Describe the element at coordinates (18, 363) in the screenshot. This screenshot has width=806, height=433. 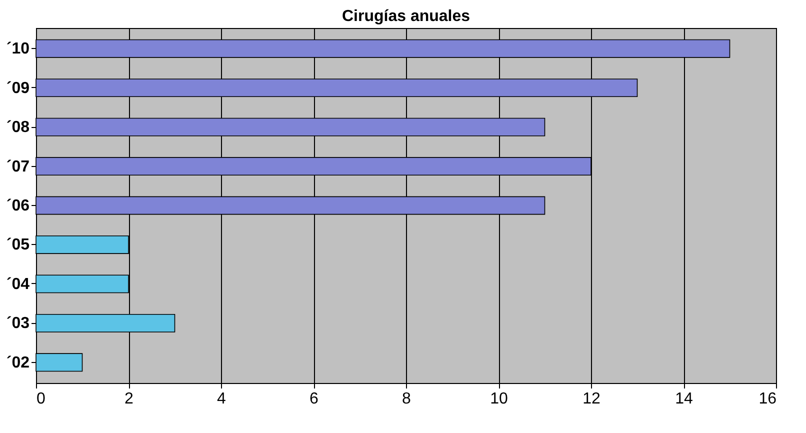
I see `y-tick-label: ´02` at that location.